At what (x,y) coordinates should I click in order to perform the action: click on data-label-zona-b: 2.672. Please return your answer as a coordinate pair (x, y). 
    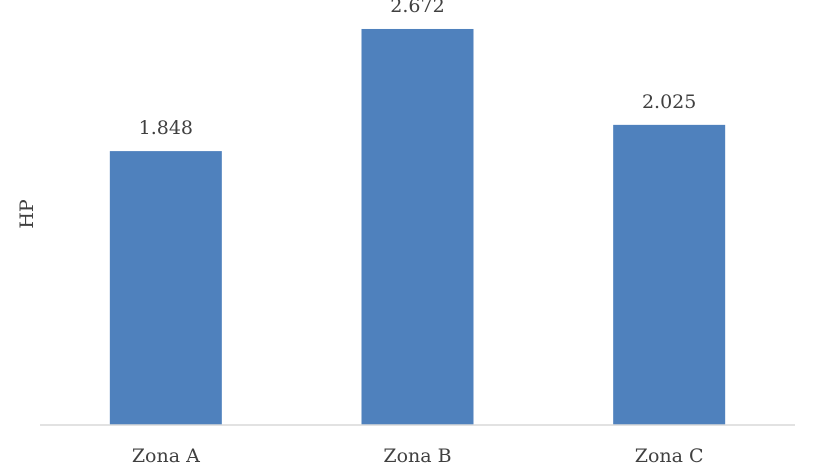
    Looking at the image, I should click on (417, 8).